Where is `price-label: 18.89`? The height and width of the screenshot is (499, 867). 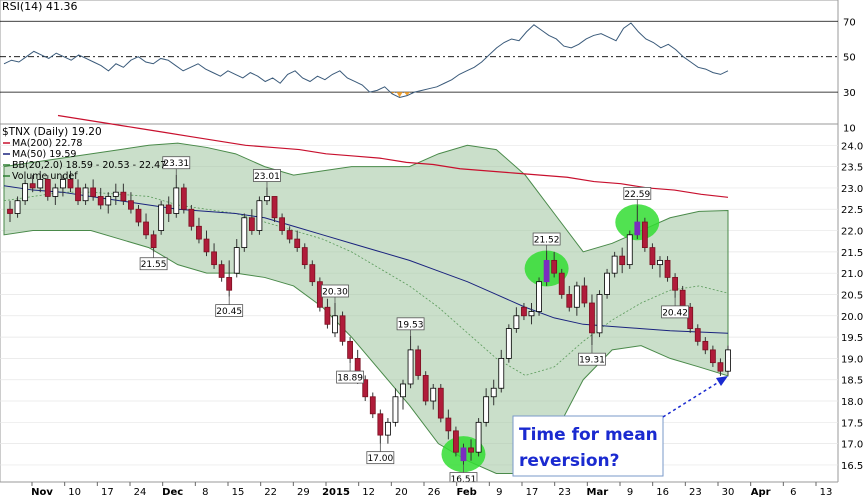
price-label: 18.89 is located at coordinates (350, 373).